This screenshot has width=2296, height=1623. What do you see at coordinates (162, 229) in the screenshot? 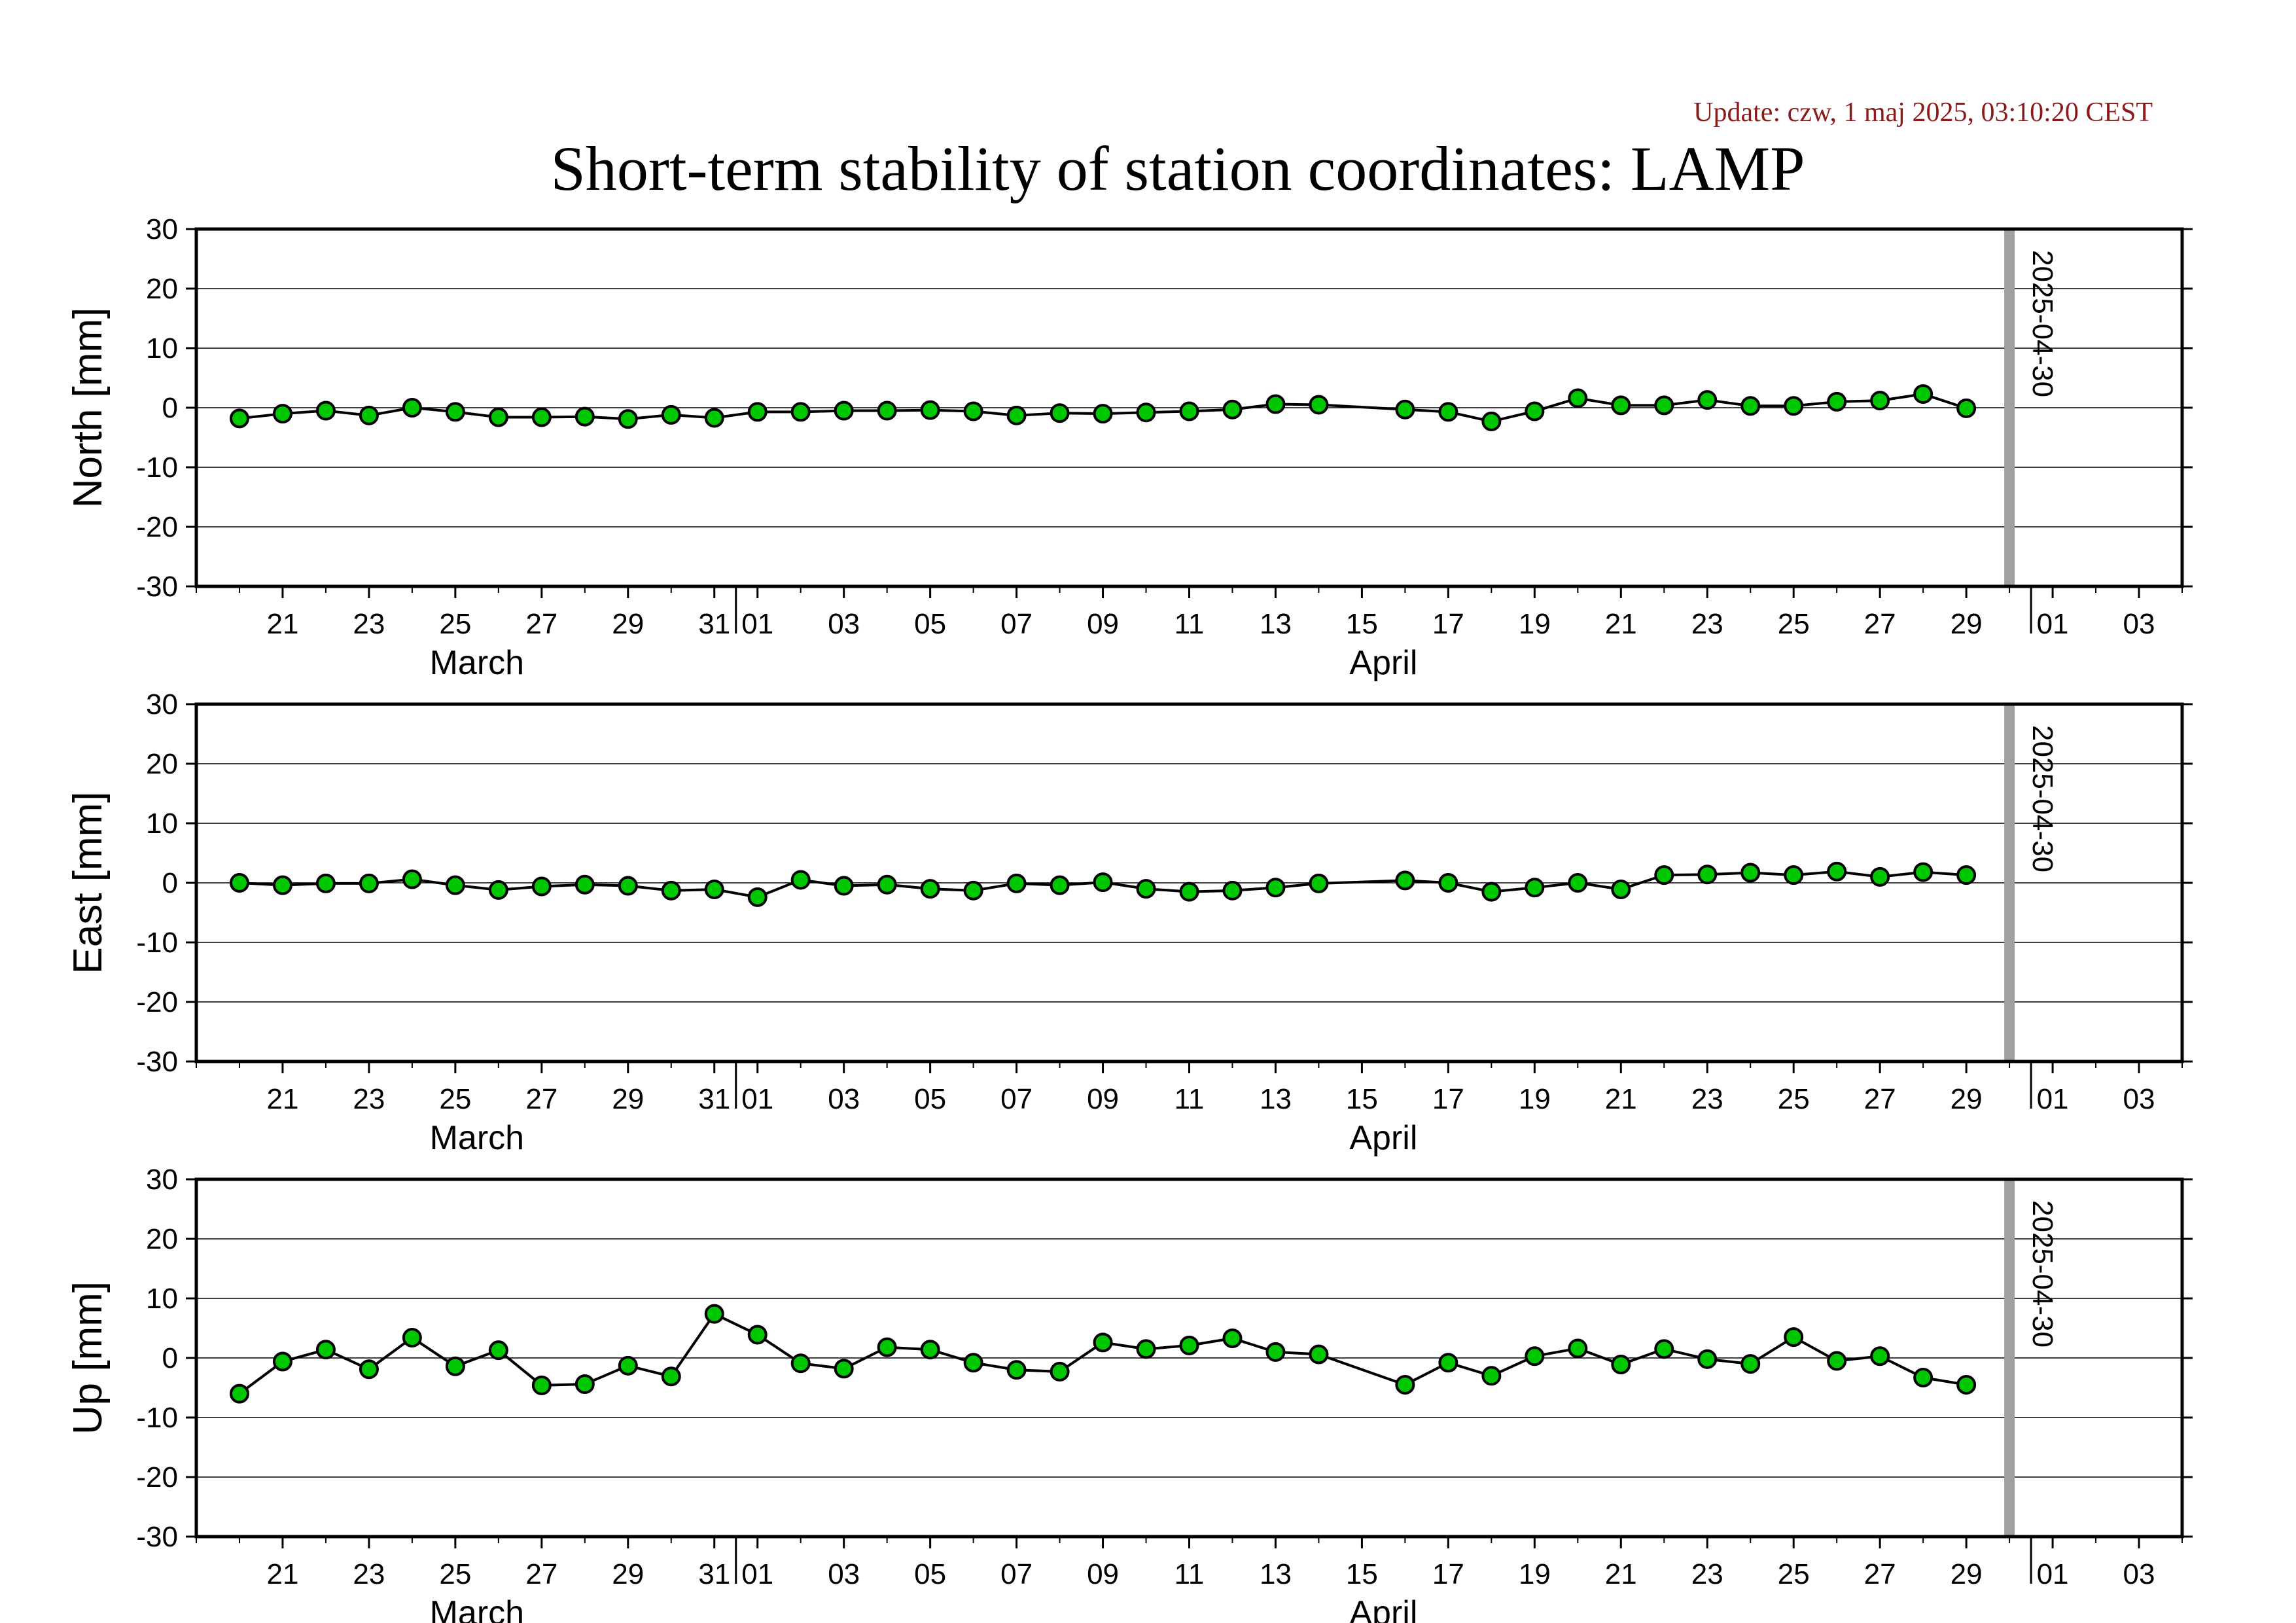
I see `y-tick-label: 30` at bounding box center [162, 229].